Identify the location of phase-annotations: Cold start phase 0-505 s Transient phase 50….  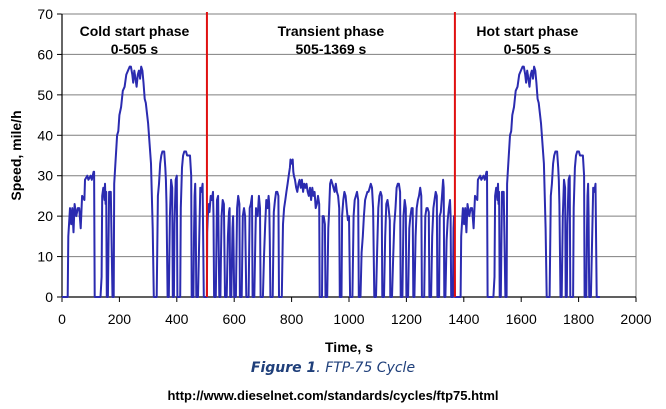
(329, 40).